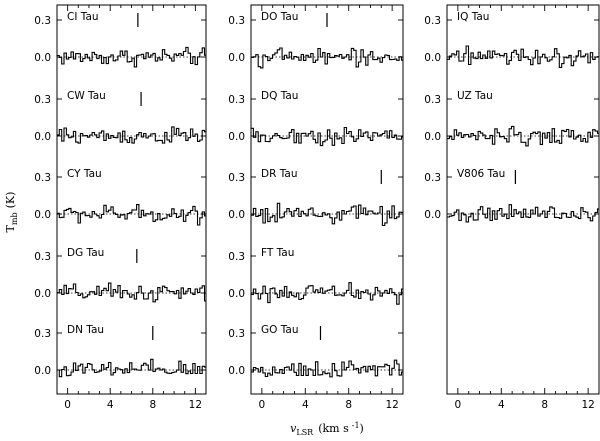 The height and width of the screenshot is (441, 600). Describe the element at coordinates (333, 428) in the screenshot. I see `x-axis-title-unit: (km s` at that location.